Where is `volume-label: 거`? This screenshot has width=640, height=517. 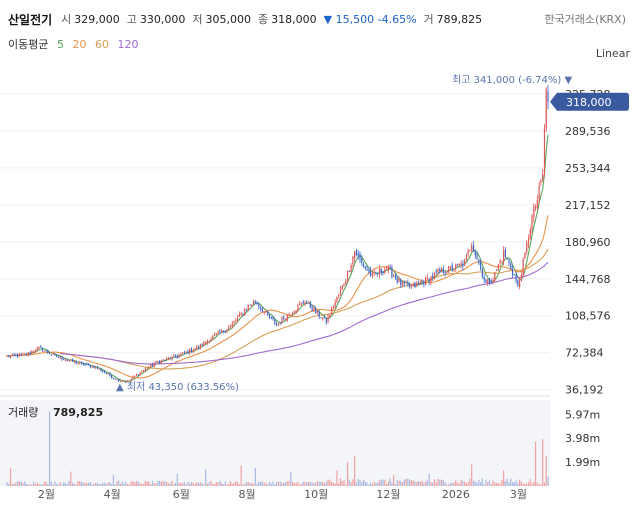 volume-label: 거 is located at coordinates (428, 19).